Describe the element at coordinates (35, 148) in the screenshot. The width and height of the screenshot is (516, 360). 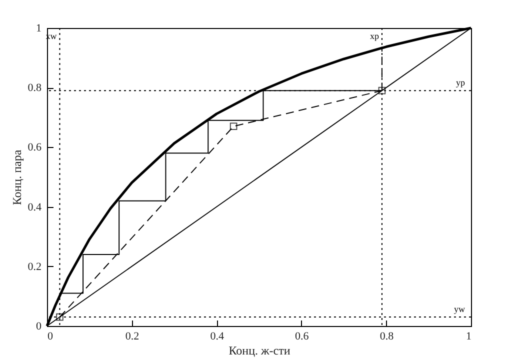
I see `y-tick-label: 0.6` at that location.